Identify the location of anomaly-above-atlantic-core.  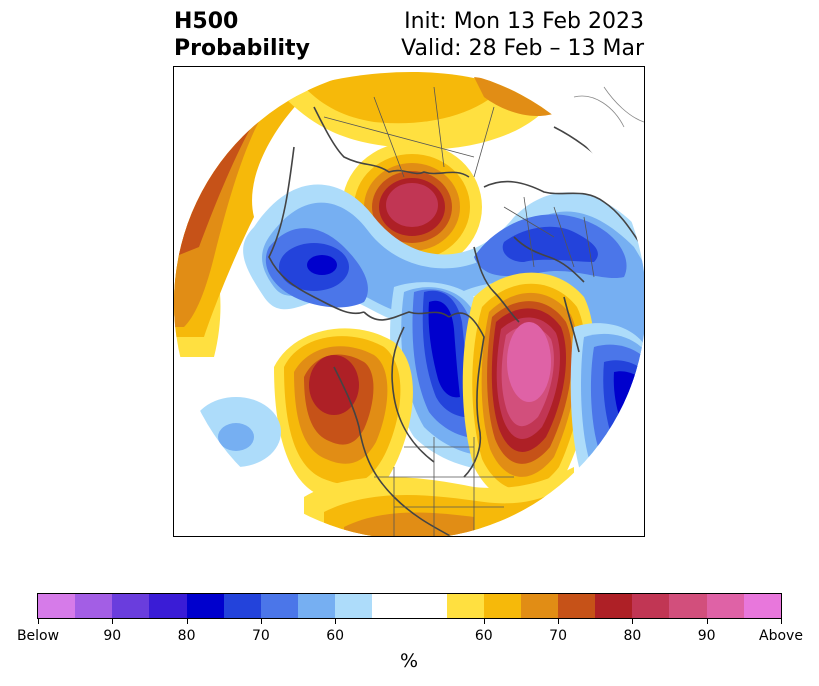
(529, 362).